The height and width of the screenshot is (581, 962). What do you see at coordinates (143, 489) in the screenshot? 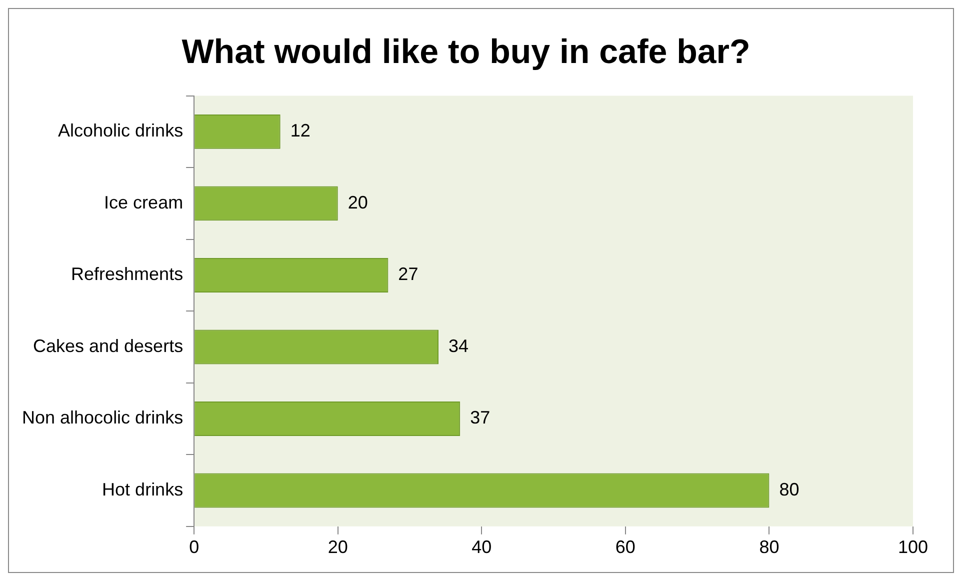
I see `y-tick-label: Hot drinks` at bounding box center [143, 489].